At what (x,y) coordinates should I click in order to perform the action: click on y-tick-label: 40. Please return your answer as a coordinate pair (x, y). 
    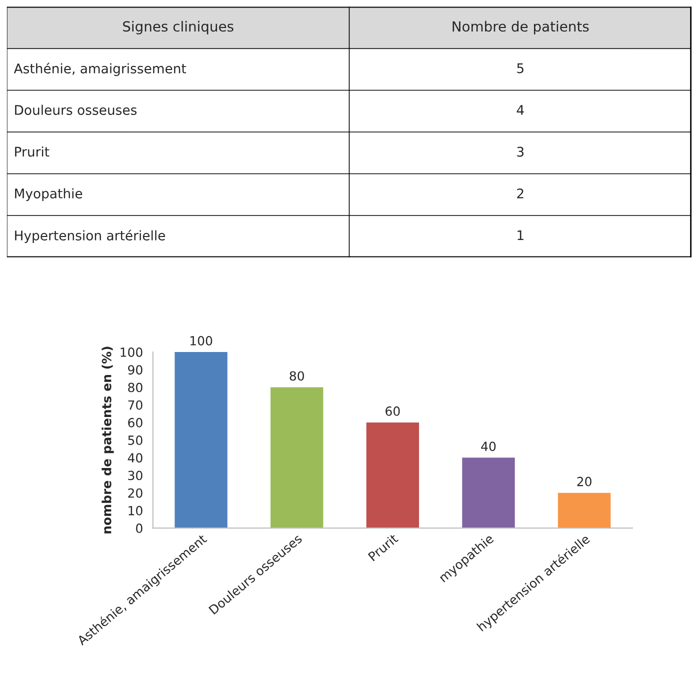
    Looking at the image, I should click on (135, 458).